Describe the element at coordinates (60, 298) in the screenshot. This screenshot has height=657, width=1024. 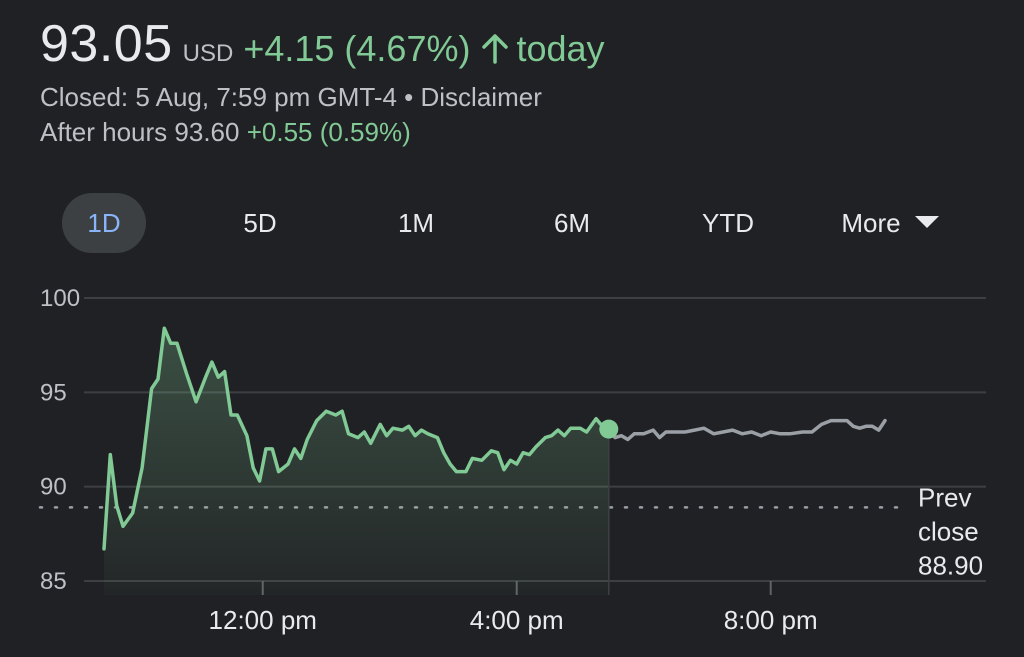
I see `y-tick-label: 100` at that location.